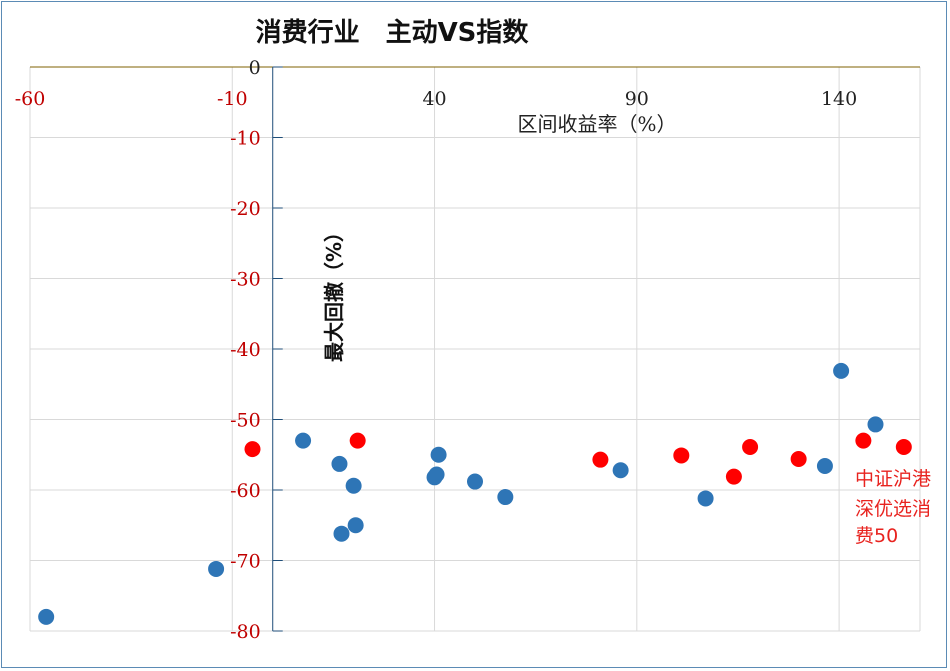  I want to click on x-axis-title: 区间收益率（%）, so click(596, 124).